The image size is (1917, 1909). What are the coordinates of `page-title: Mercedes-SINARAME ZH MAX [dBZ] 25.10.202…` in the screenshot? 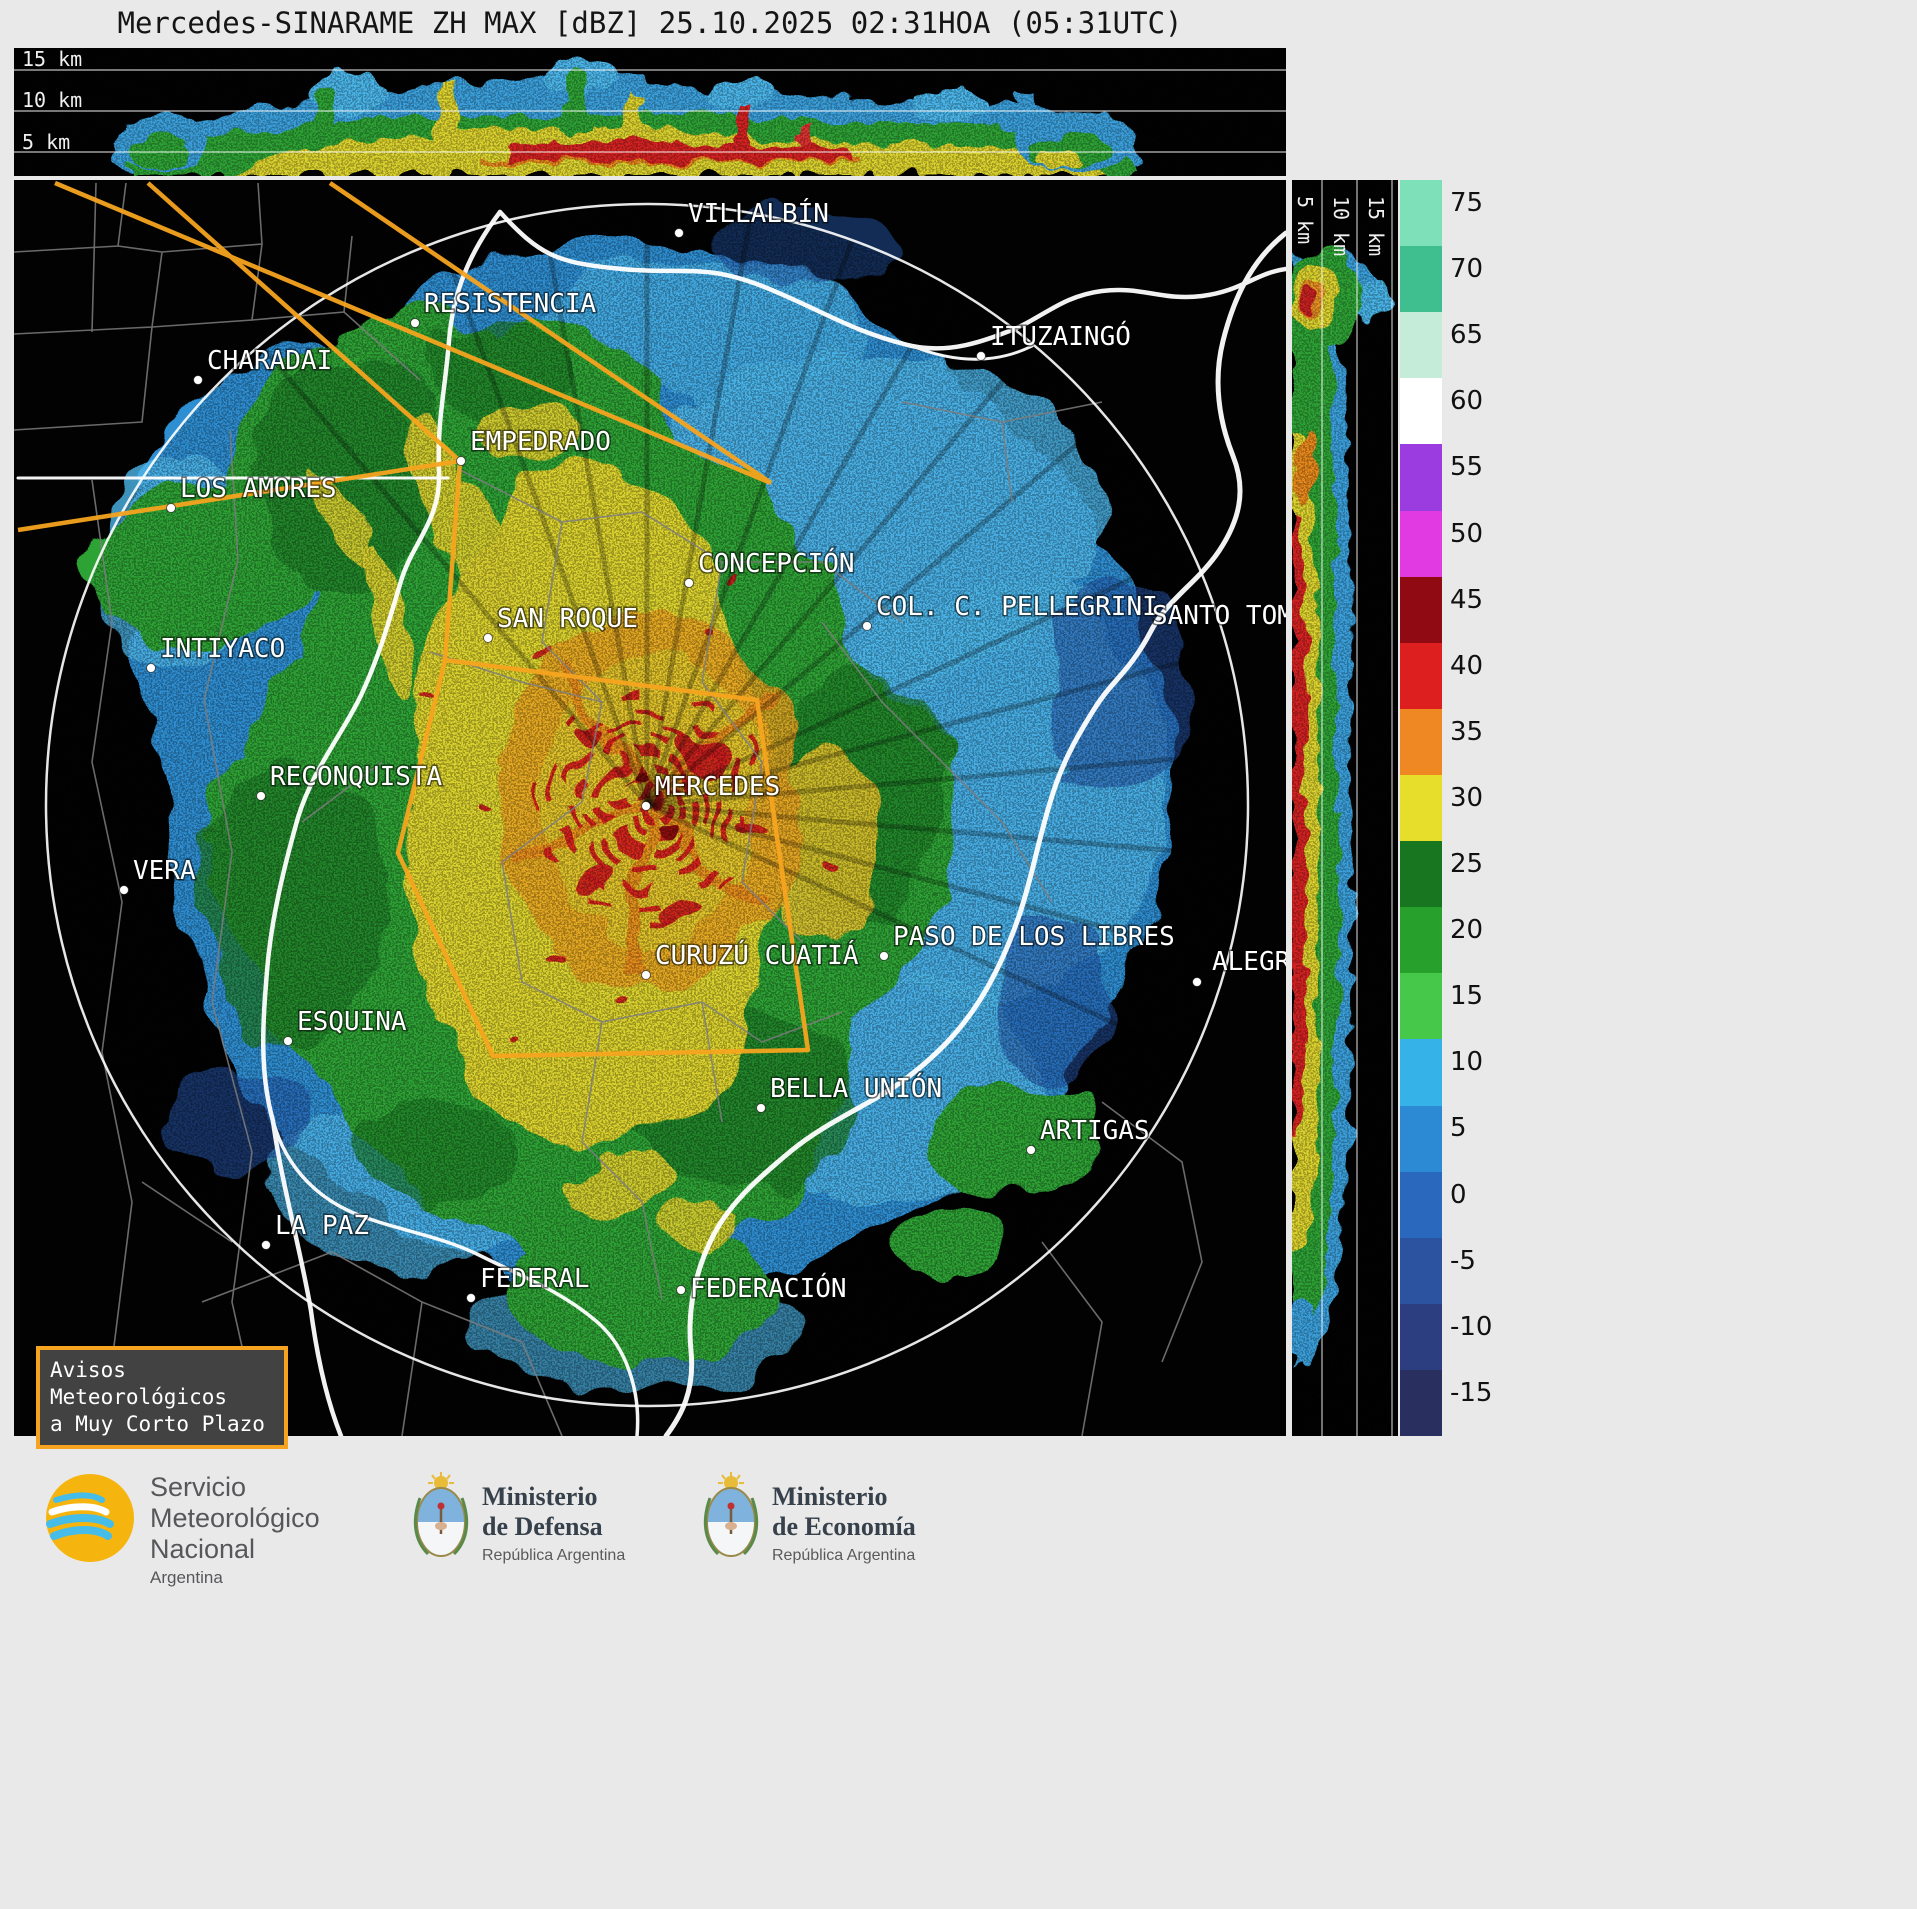 It's located at (650, 23).